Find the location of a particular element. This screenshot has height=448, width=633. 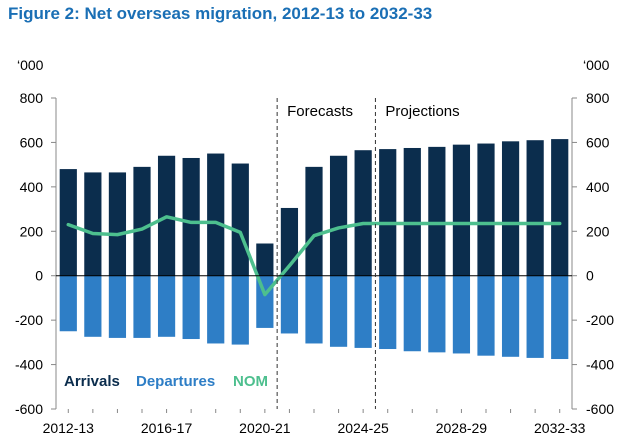

y-tick-label-left: 400 is located at coordinates (32, 187).